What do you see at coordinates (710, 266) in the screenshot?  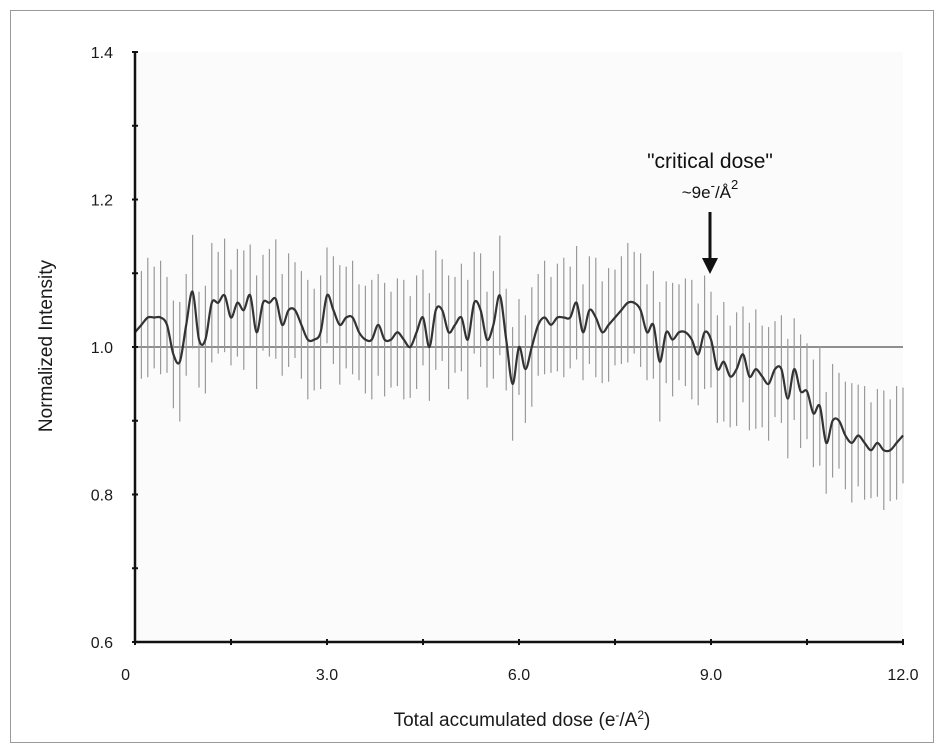 I see `annotation-arrow-head` at bounding box center [710, 266].